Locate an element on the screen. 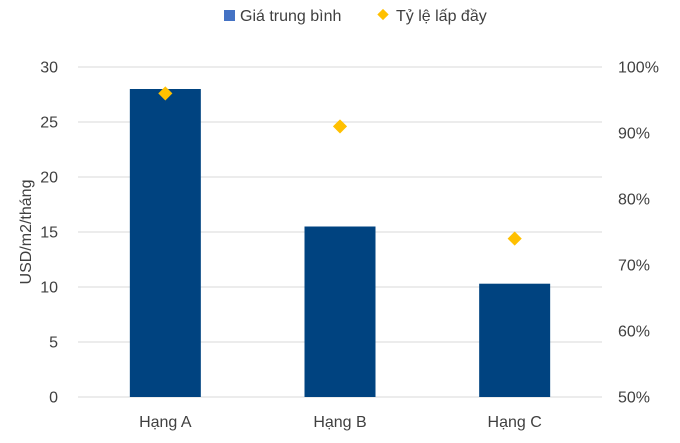 This screenshot has height=443, width=680. y2-tick-label: 100% is located at coordinates (638, 68).